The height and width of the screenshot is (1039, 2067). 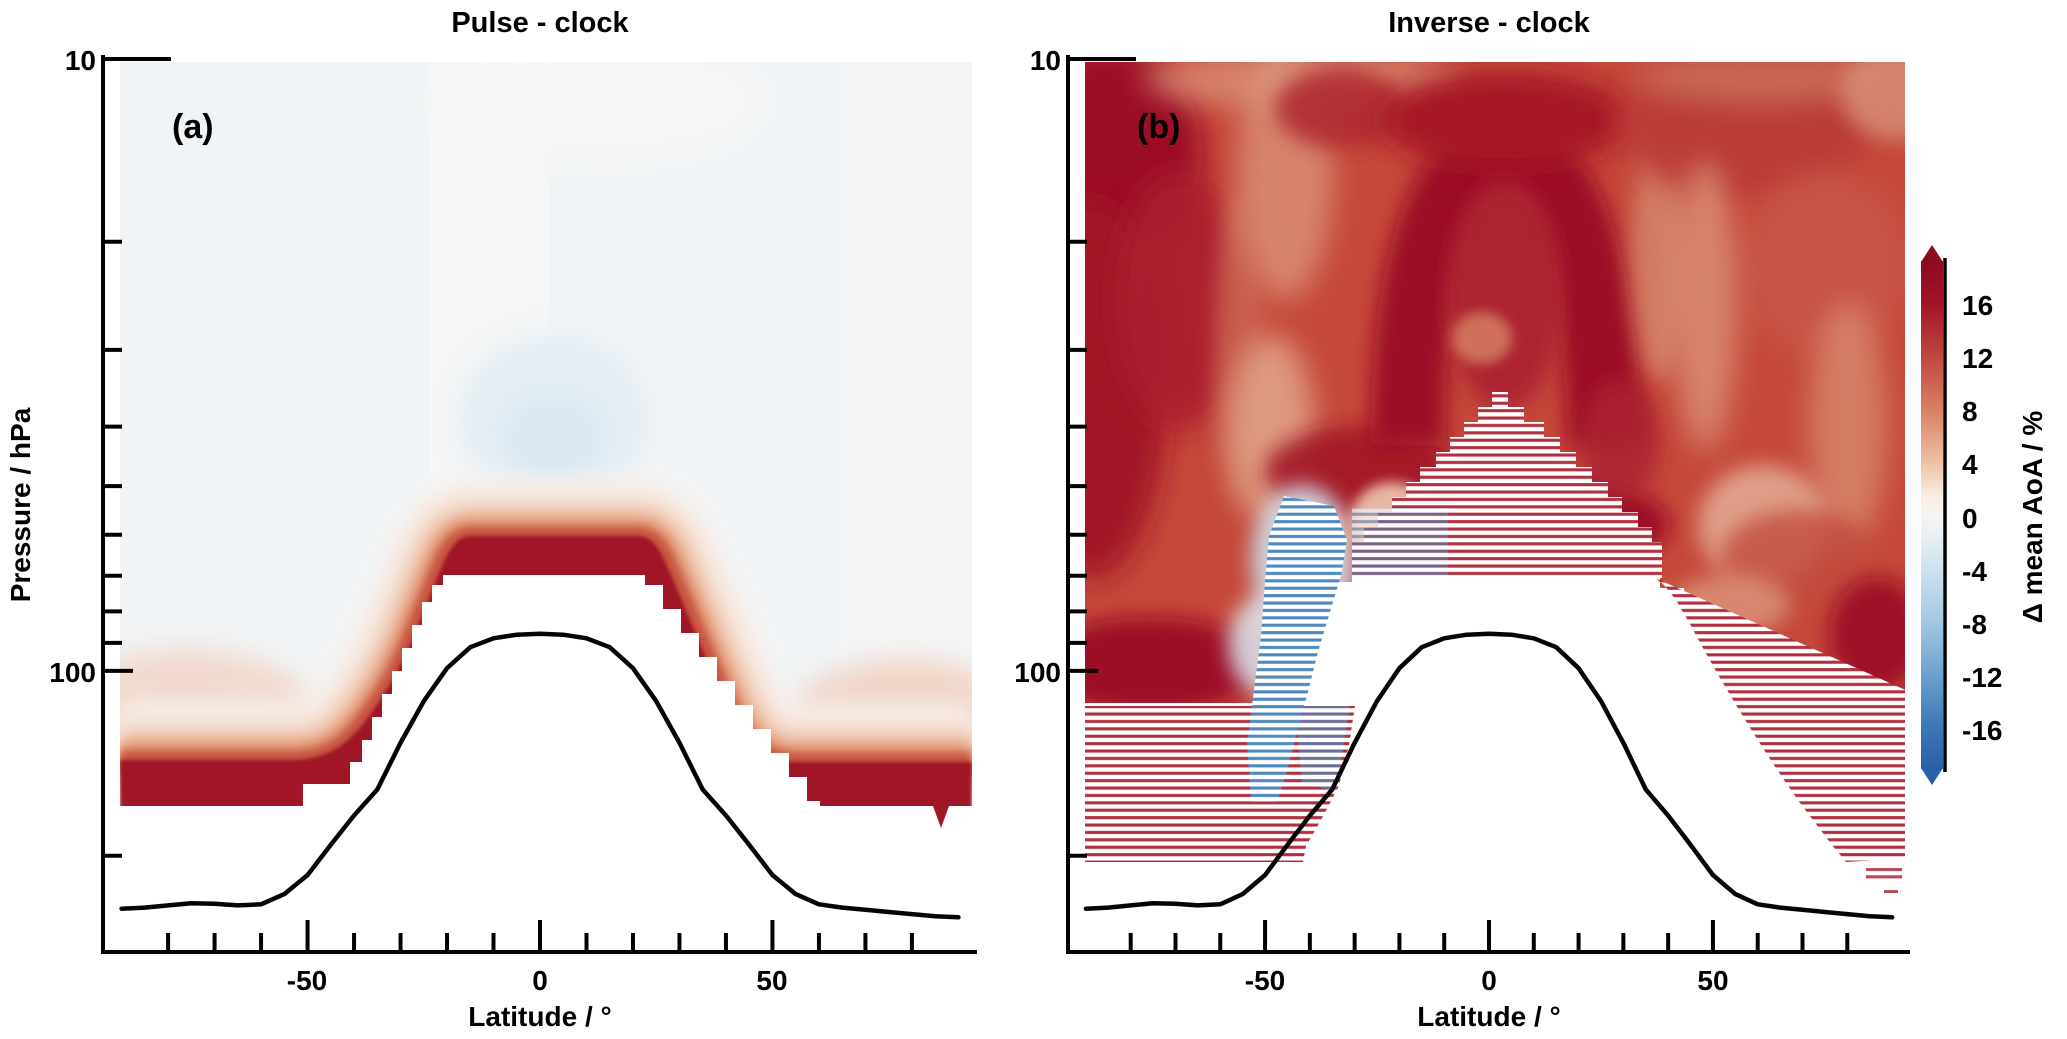 What do you see at coordinates (80, 60) in the screenshot?
I see `panel-a-ytick-10: 10` at bounding box center [80, 60].